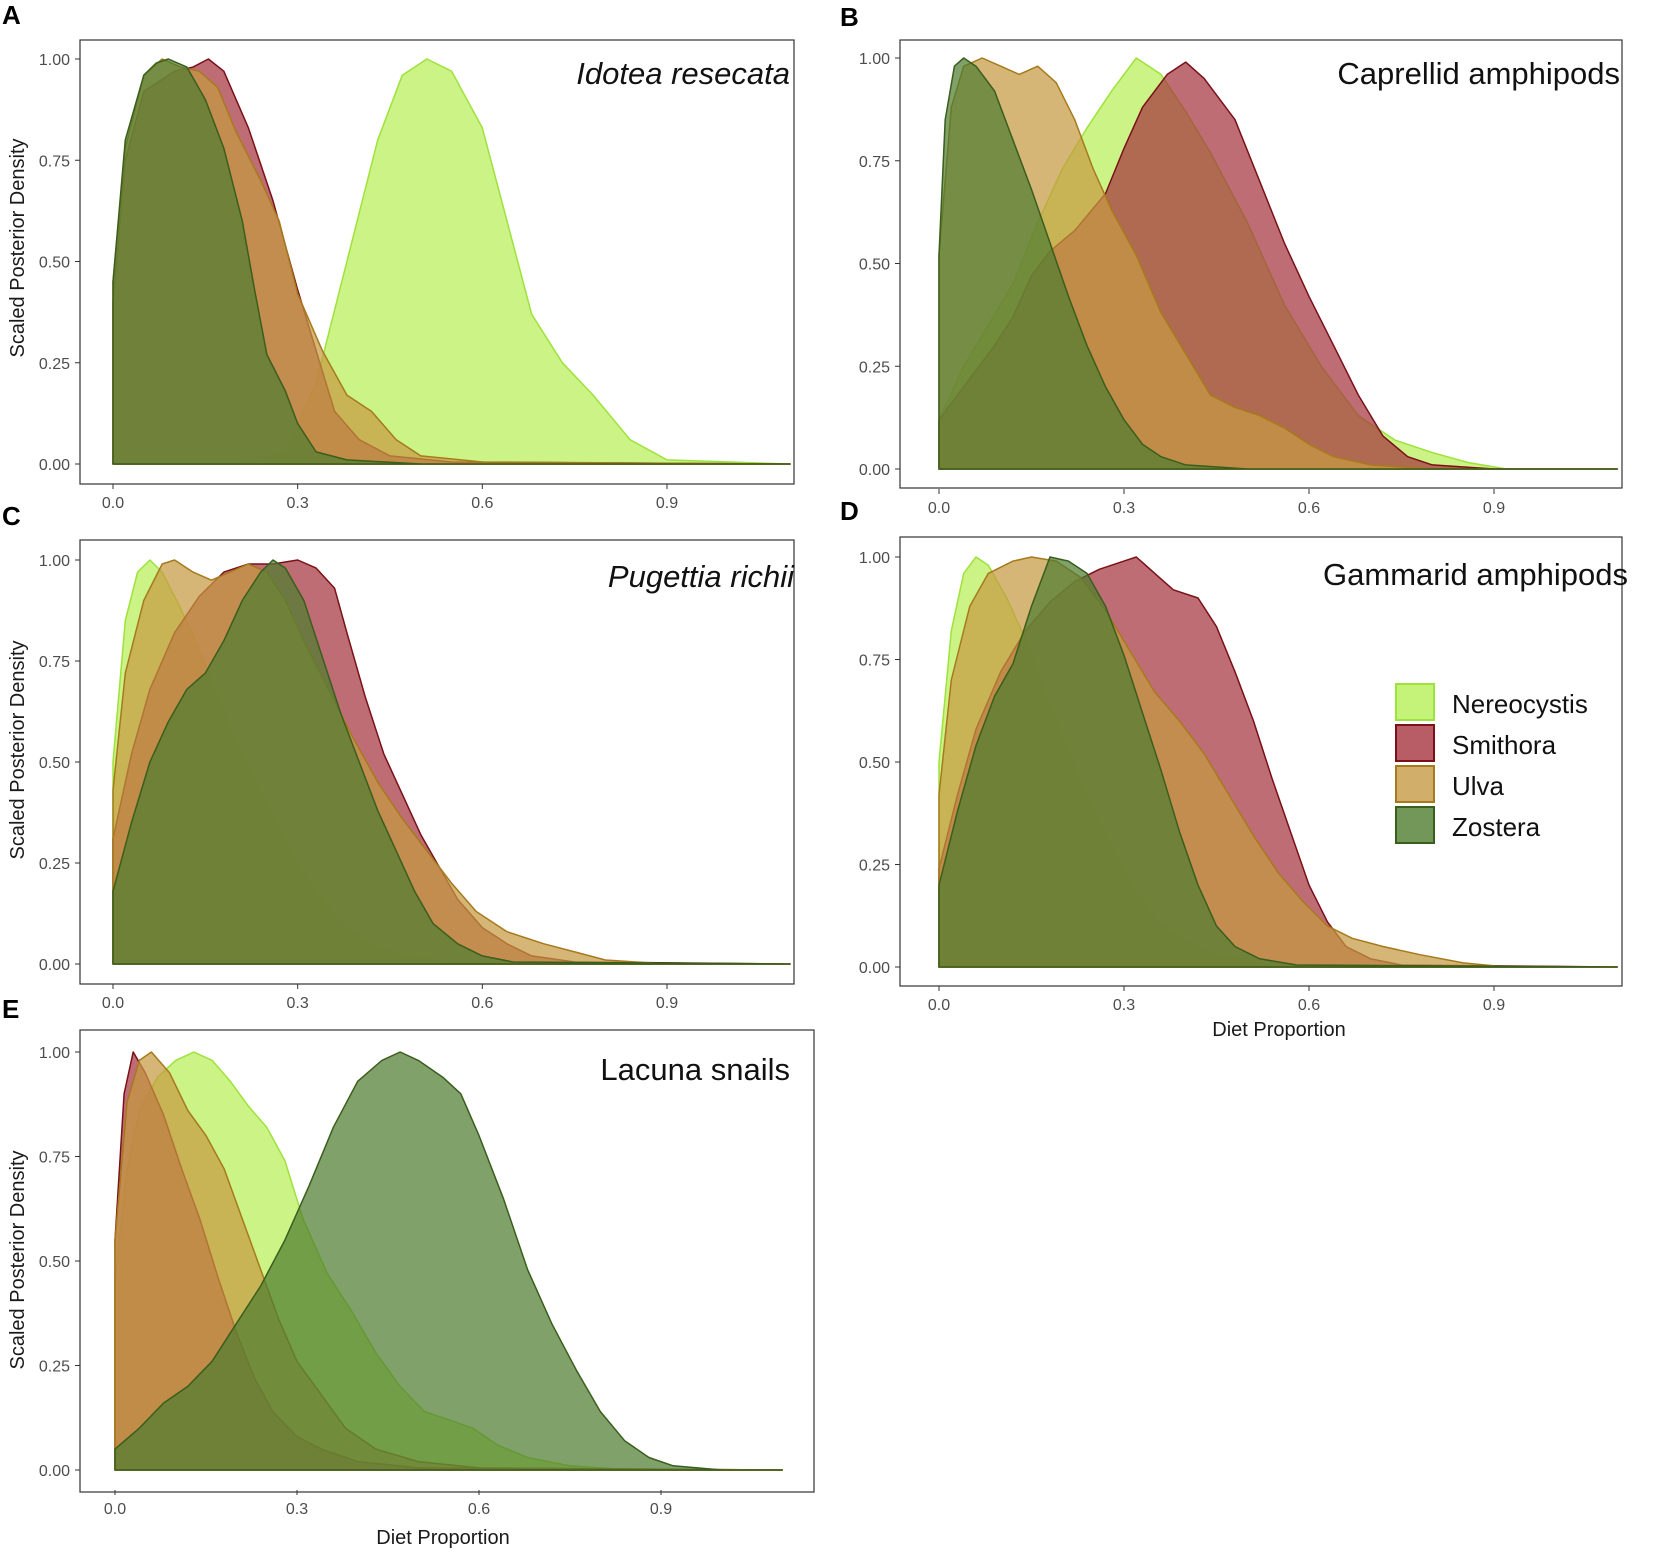 This screenshot has height=1559, width=1654. What do you see at coordinates (1494, 508) in the screenshot?
I see `panel-b-x-tick-label: 0.9` at bounding box center [1494, 508].